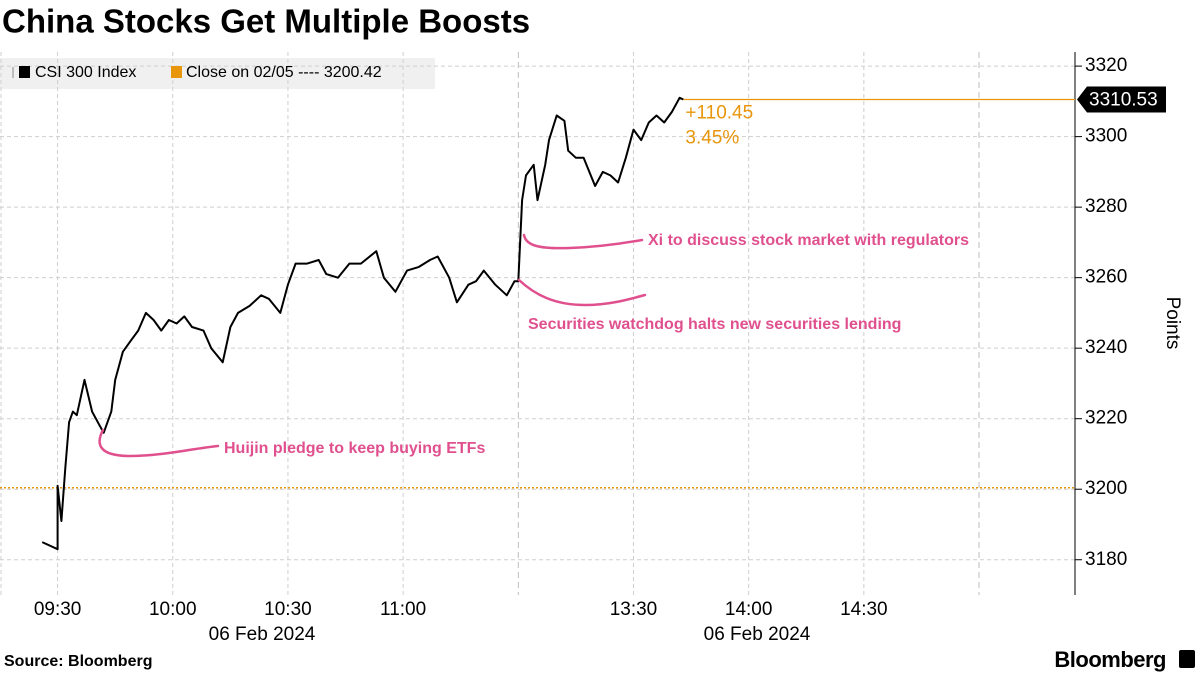 Image resolution: width=1200 pixels, height=680 pixels. What do you see at coordinates (749, 609) in the screenshot?
I see `x-tick-label: 14:00` at bounding box center [749, 609].